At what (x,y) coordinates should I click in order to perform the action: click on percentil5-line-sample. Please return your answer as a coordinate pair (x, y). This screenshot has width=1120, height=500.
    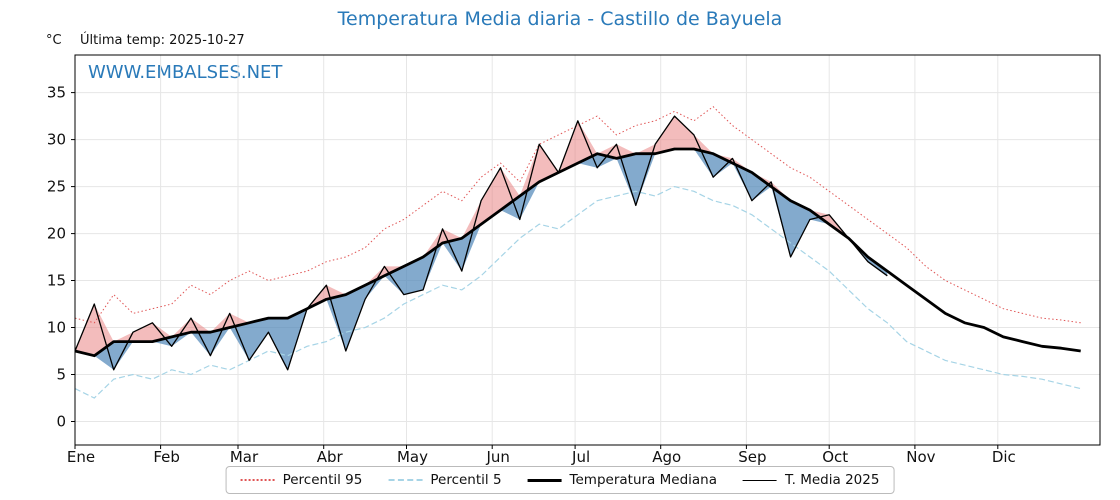
    Looking at the image, I should click on (405, 480).